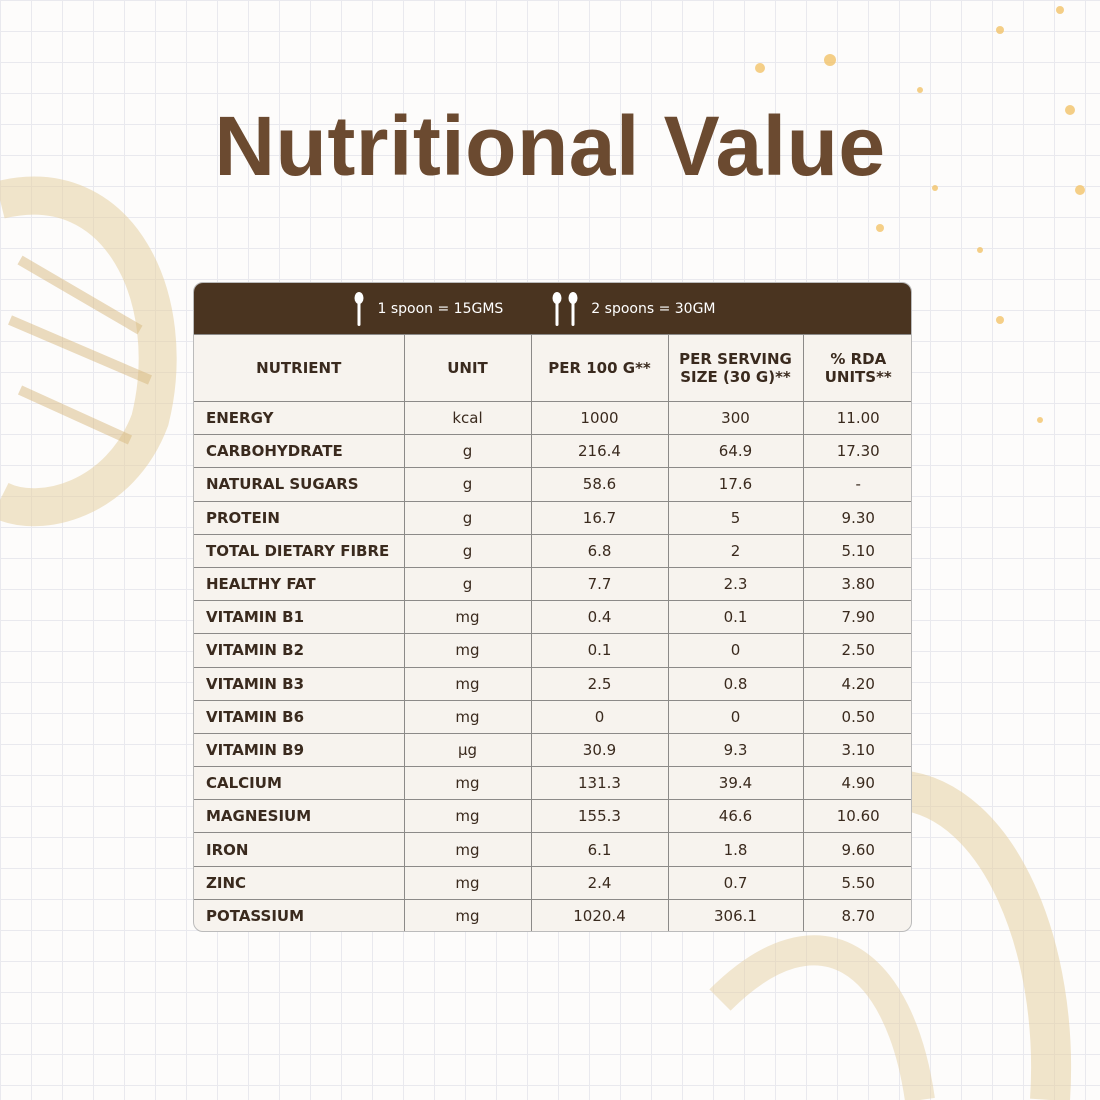 The image size is (1100, 1100). What do you see at coordinates (599, 517) in the screenshot?
I see `table-cell: 16.7` at bounding box center [599, 517].